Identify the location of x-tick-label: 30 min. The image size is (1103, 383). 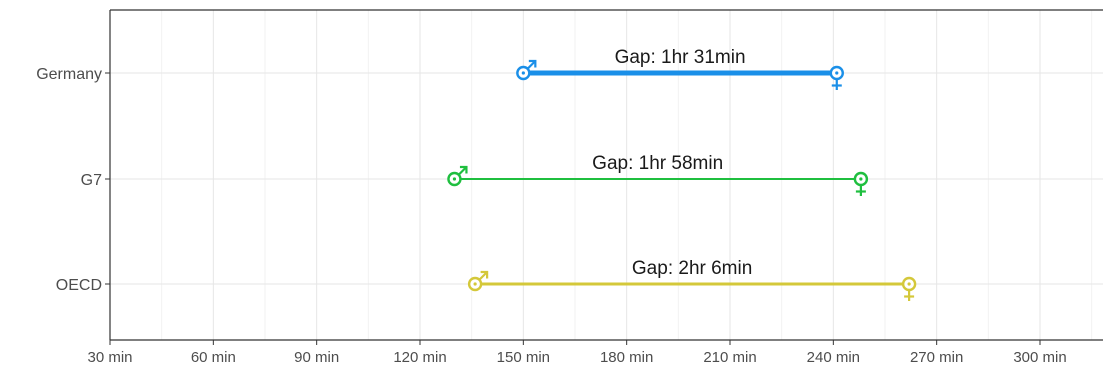
(109, 357).